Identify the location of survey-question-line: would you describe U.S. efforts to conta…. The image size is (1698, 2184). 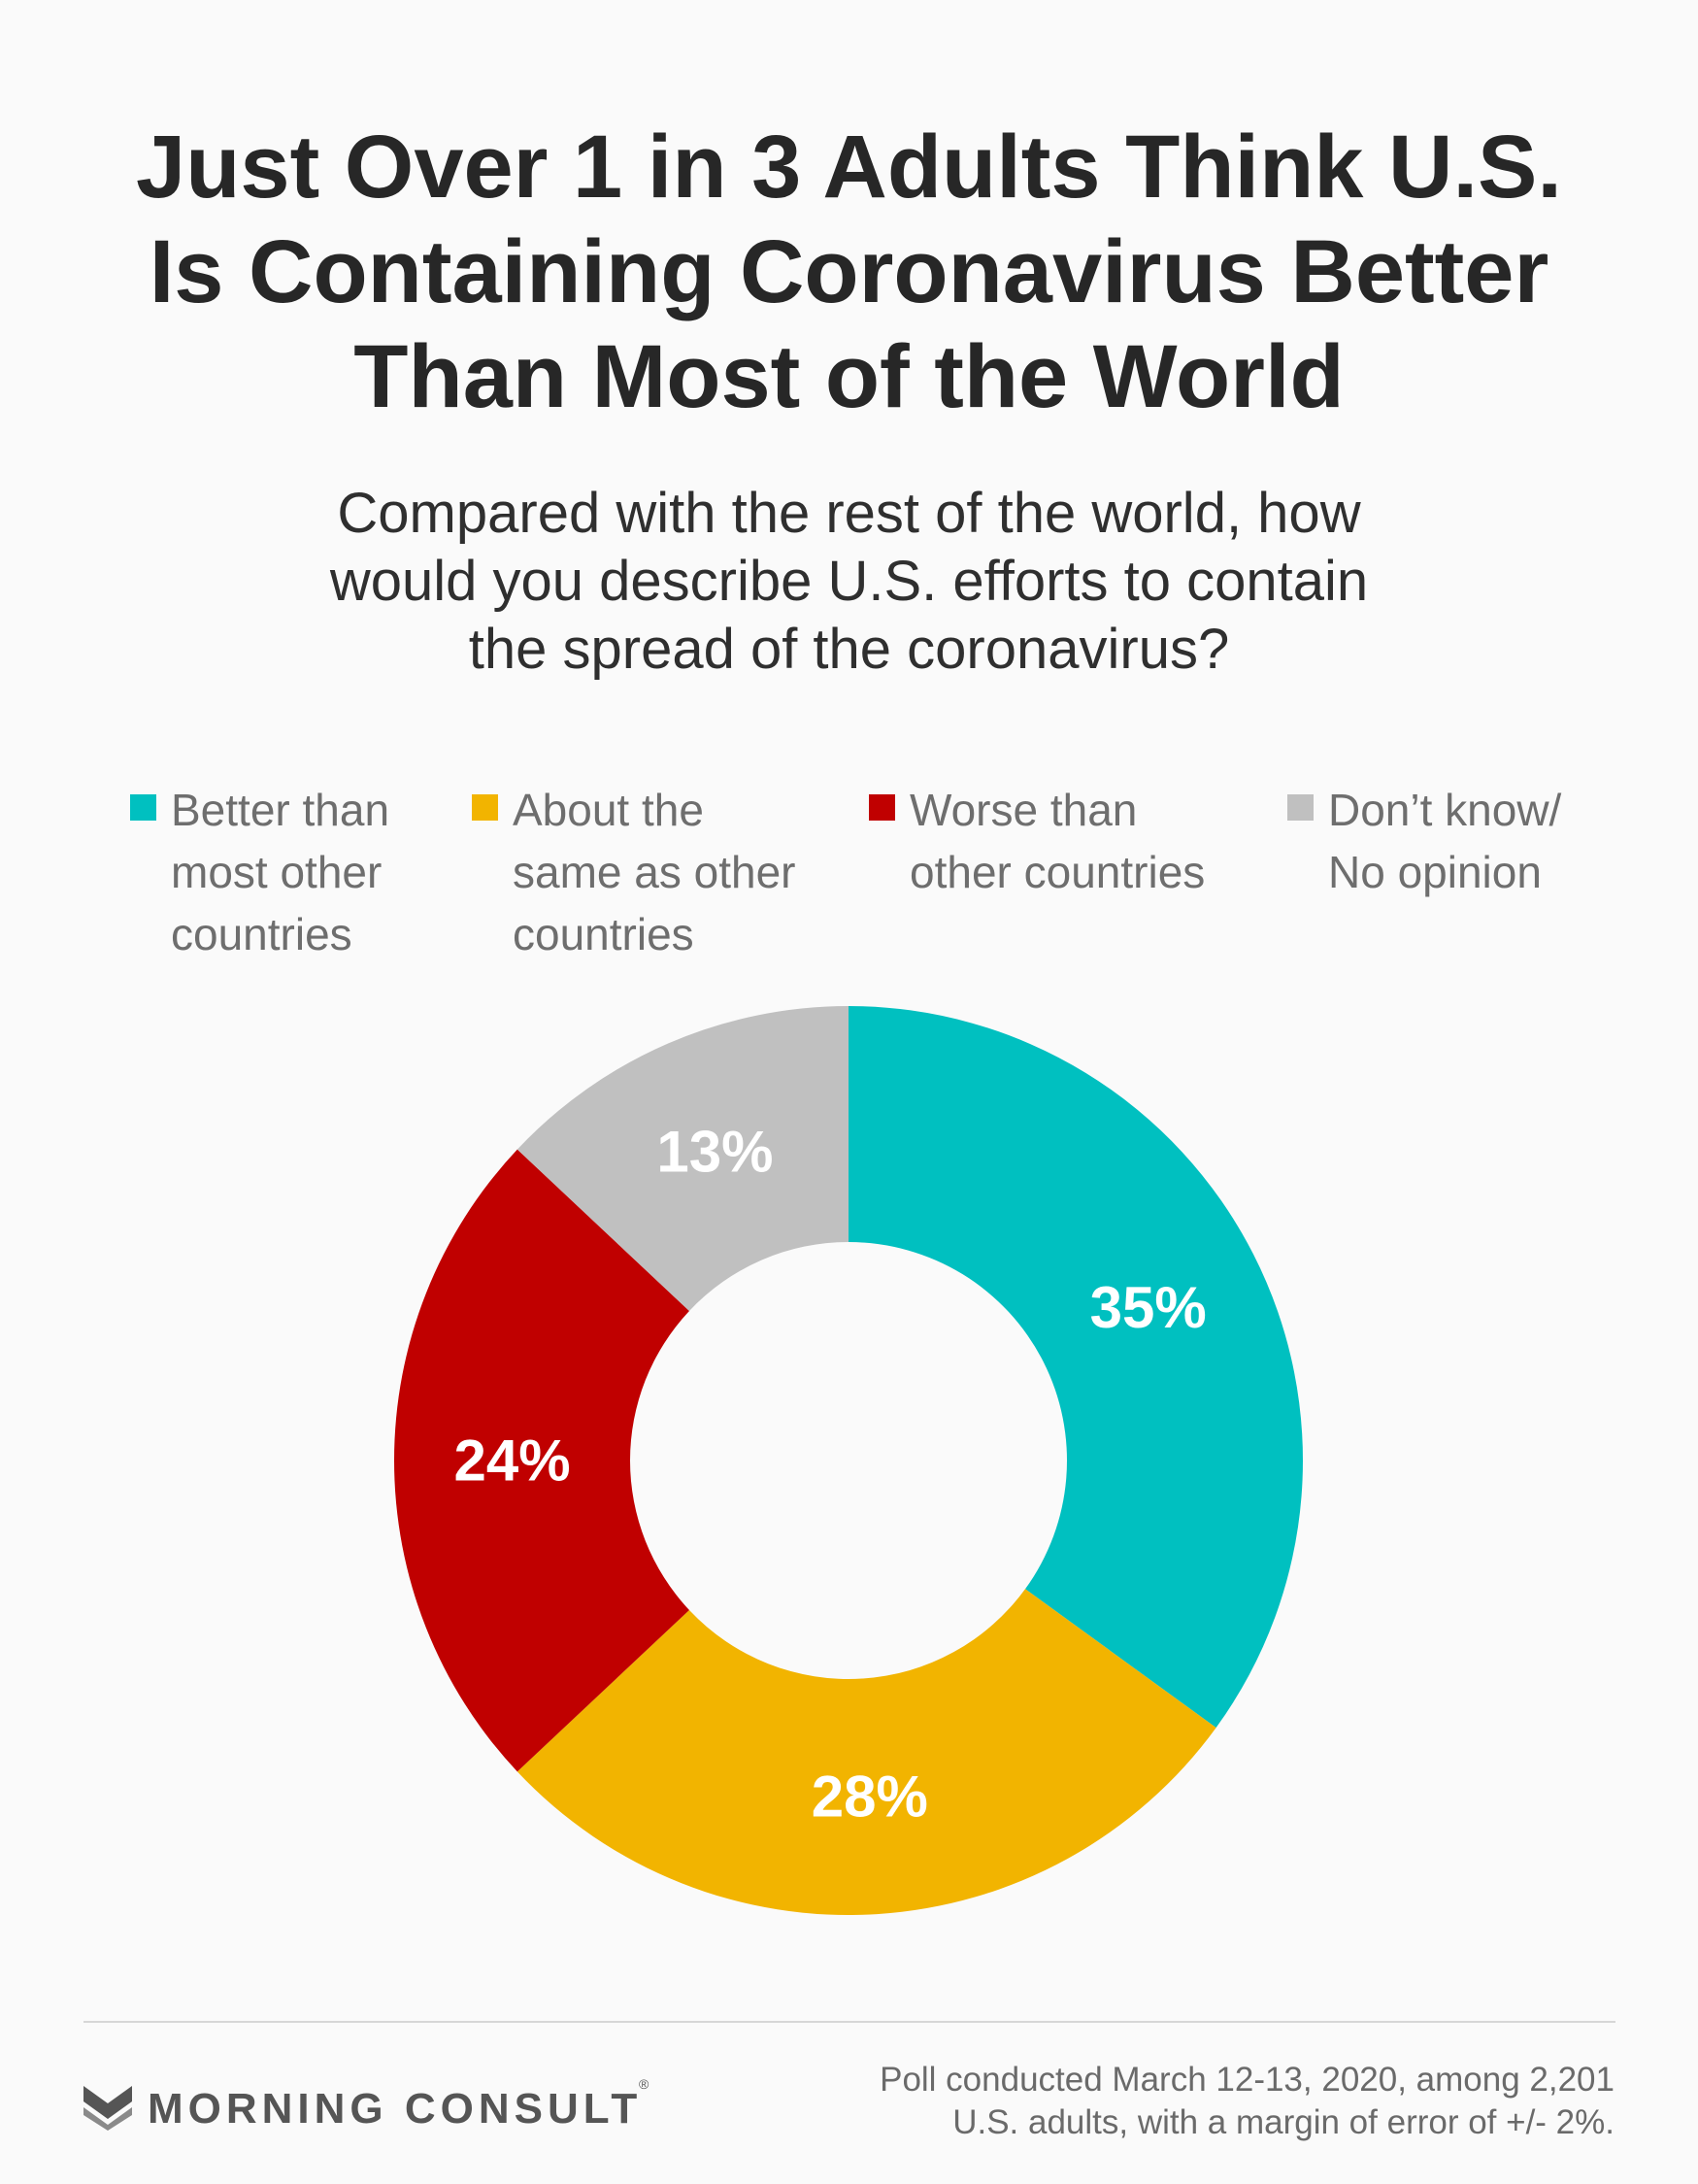
(849, 581).